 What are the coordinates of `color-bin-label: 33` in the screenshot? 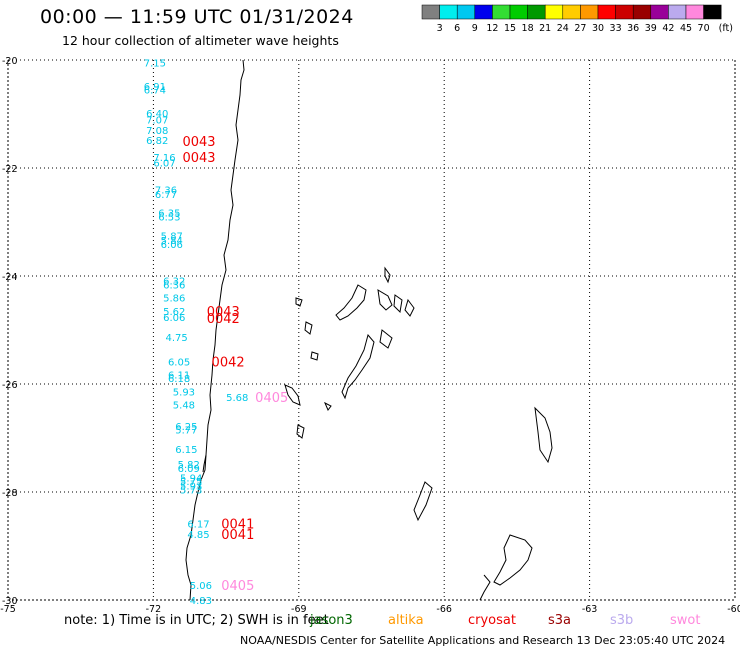 It's located at (616, 28).